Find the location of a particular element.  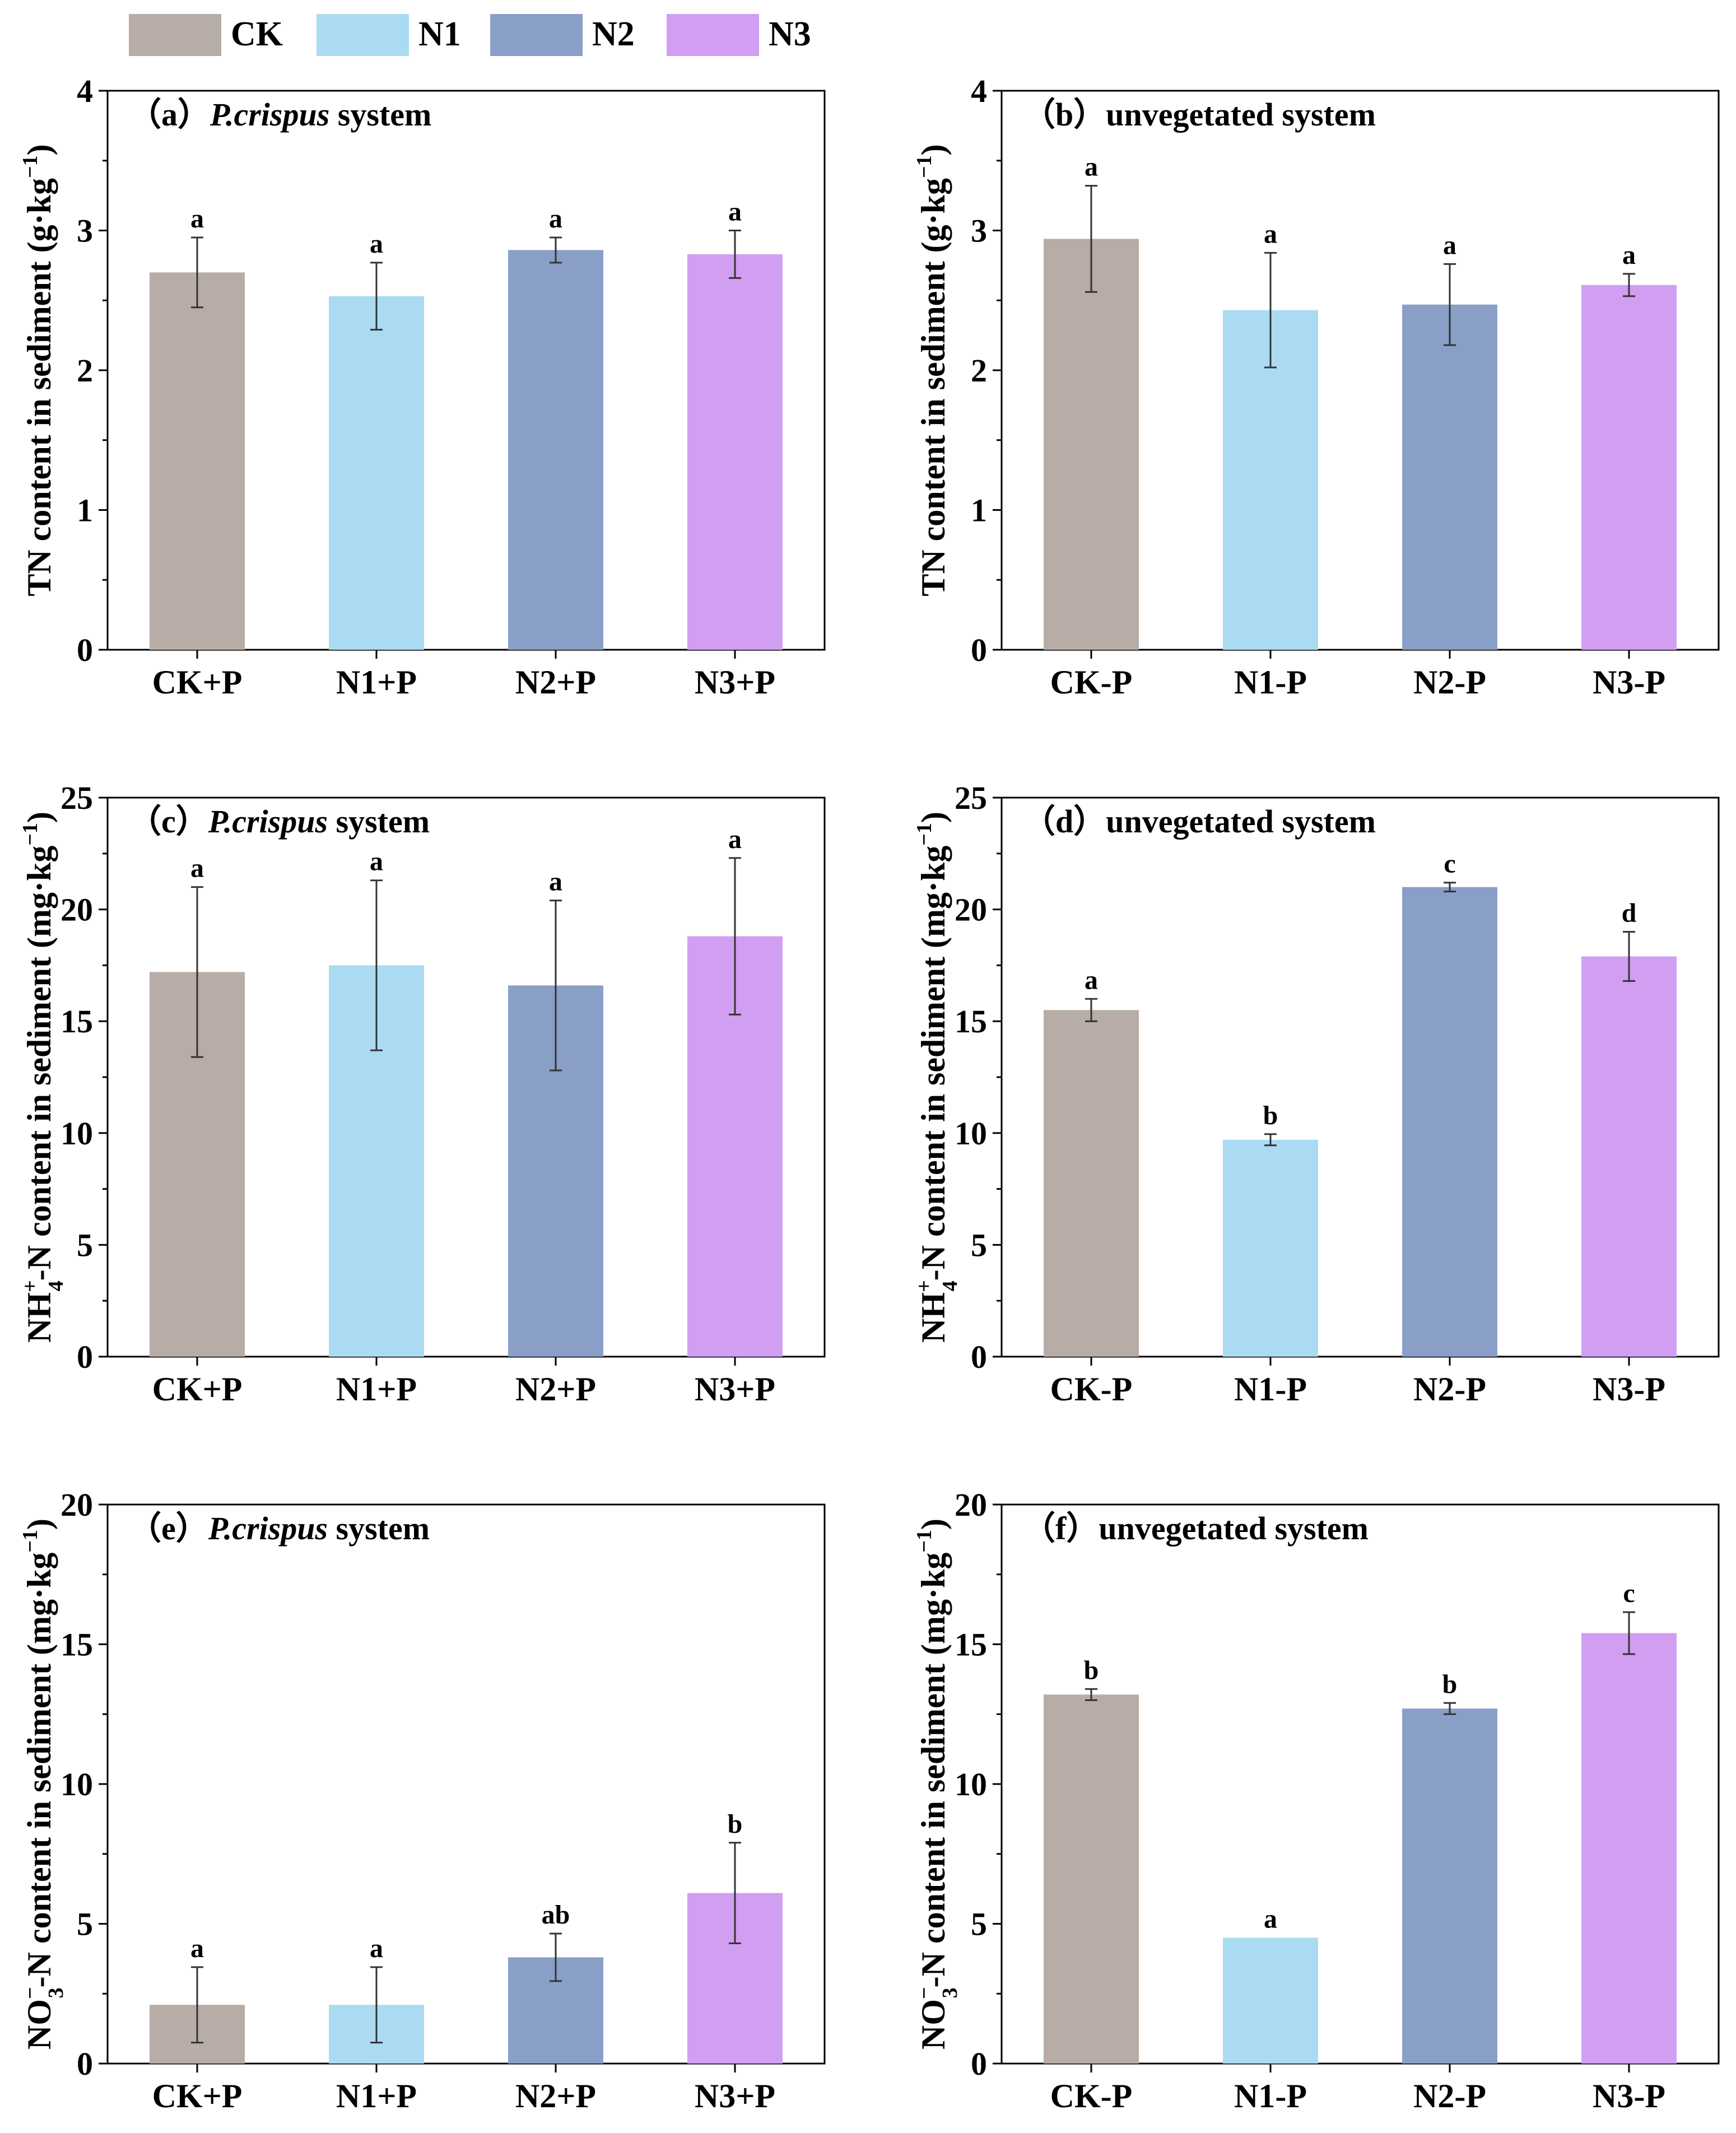

panel-title: （b）unvegetated system is located at coordinates (1199, 115).